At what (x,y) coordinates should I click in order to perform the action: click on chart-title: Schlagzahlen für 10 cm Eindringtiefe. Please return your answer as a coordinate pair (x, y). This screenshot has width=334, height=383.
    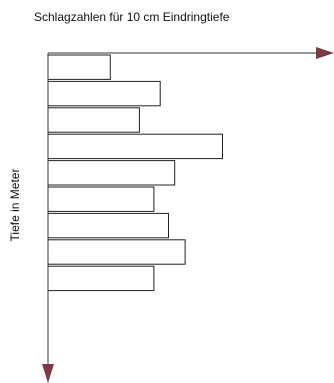
    Looking at the image, I should click on (132, 17).